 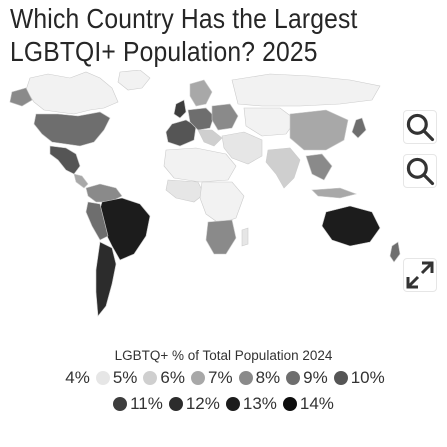 What do you see at coordinates (268, 377) in the screenshot?
I see `legend-label: 8%` at bounding box center [268, 377].